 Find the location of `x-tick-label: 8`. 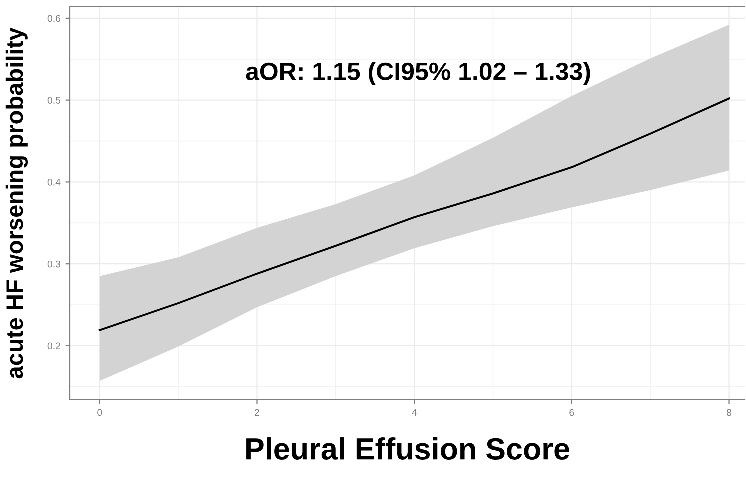

x-tick-label: 8 is located at coordinates (729, 412).